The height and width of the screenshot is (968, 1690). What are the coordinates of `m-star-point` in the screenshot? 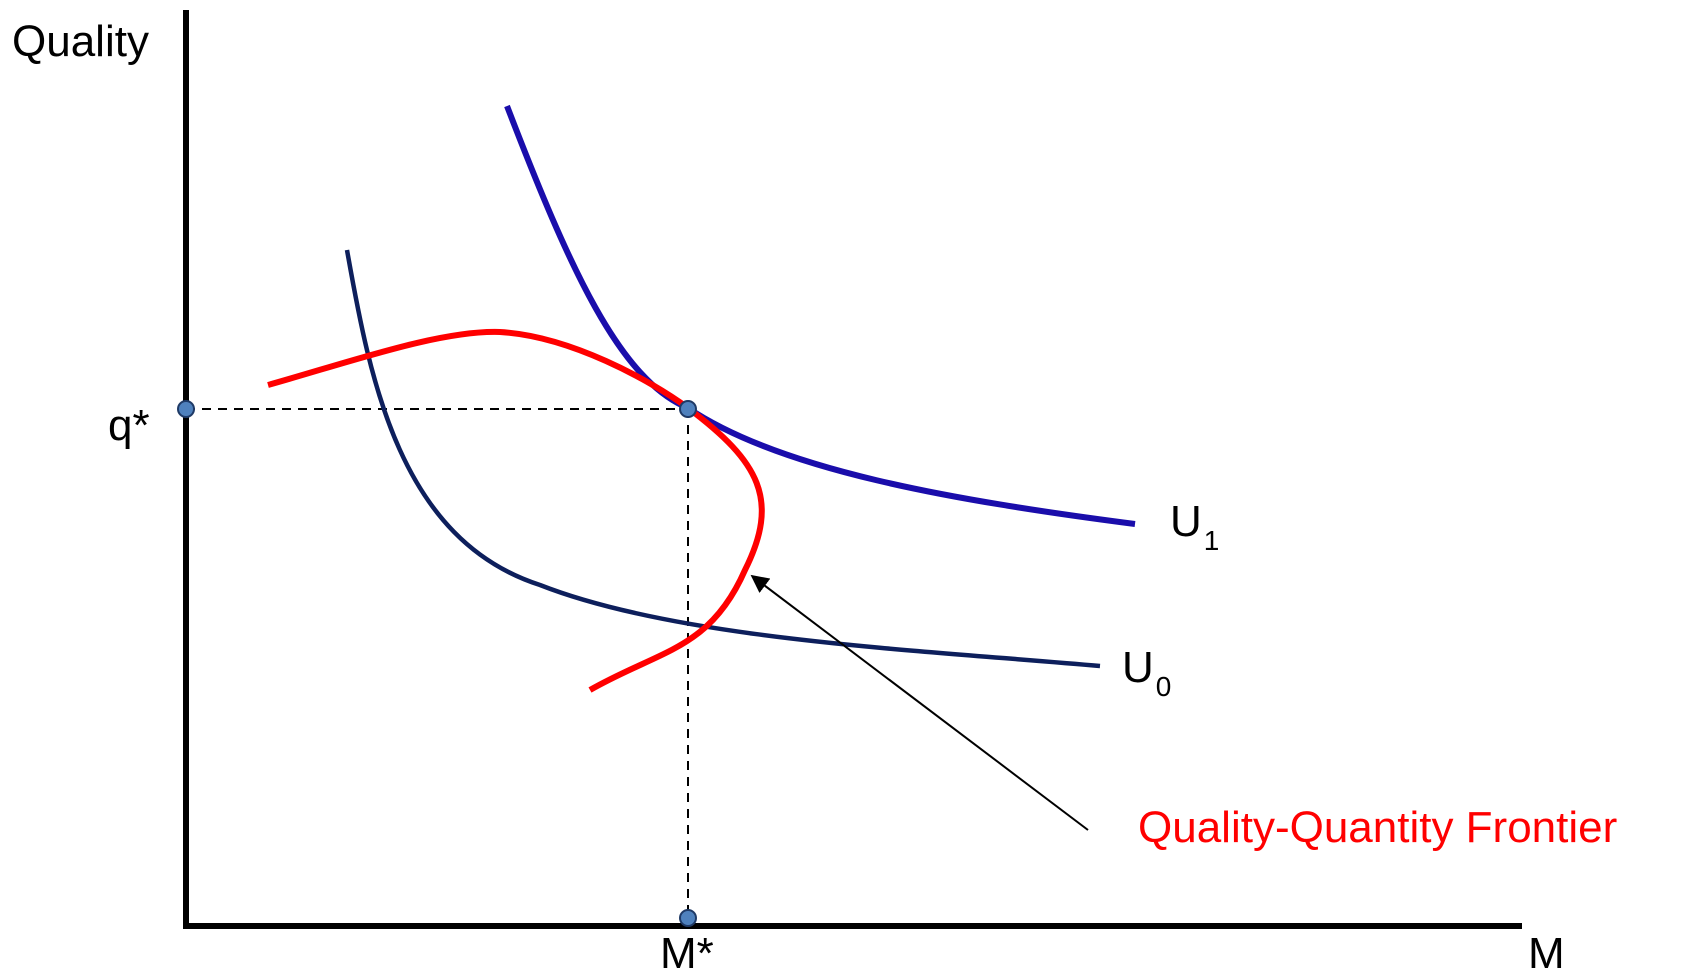 It's located at (688, 918).